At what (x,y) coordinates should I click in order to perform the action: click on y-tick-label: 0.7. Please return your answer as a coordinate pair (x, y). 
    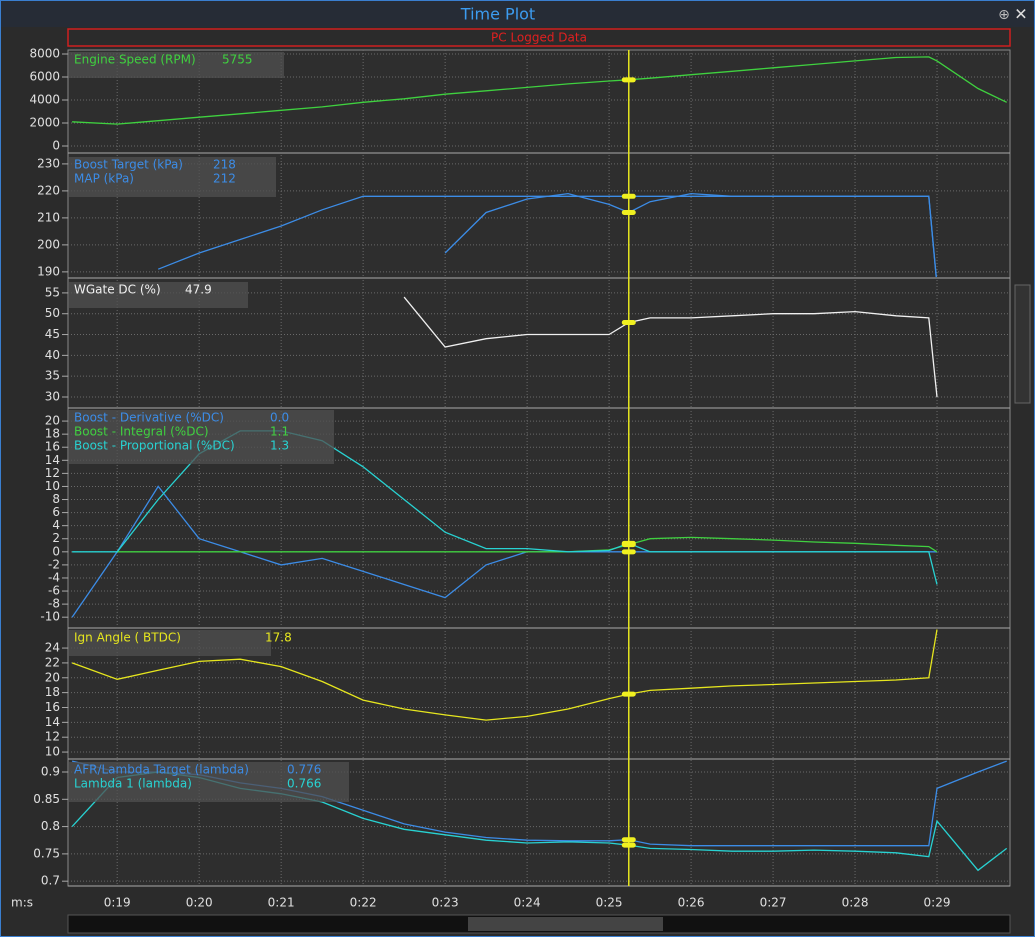
    Looking at the image, I should click on (50, 881).